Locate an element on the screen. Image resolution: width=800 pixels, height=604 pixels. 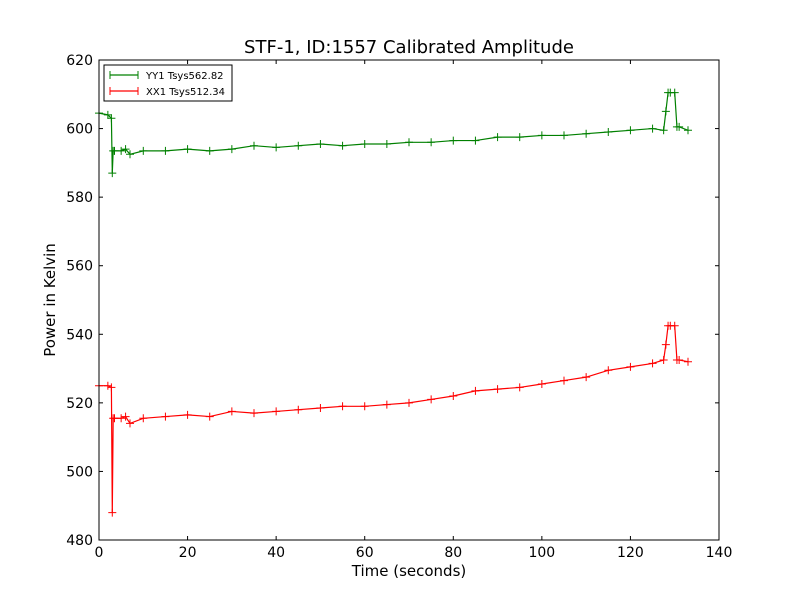
chart-title: STF-1, ID:1557 Calibrated Amplitude is located at coordinates (409, 47).